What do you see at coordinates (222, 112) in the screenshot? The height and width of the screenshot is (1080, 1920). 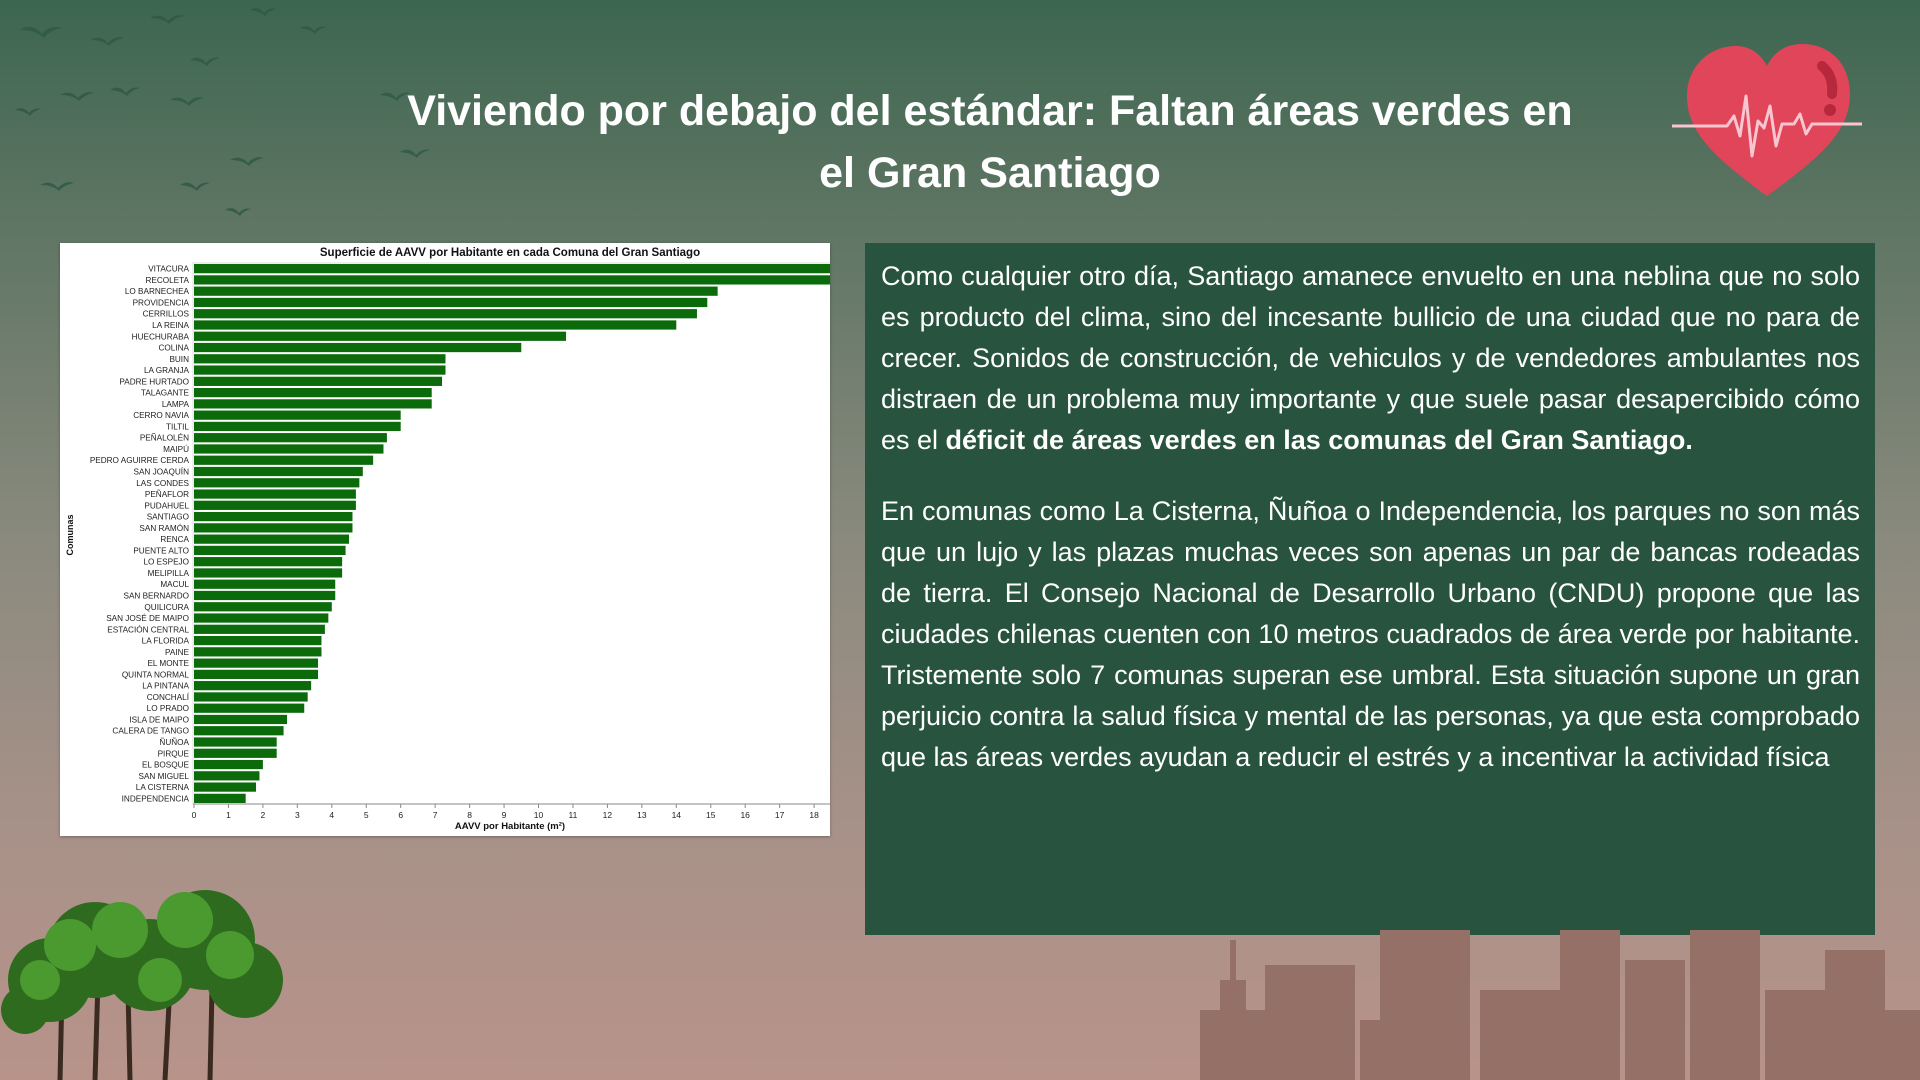 I see `flying-birds-icon` at bounding box center [222, 112].